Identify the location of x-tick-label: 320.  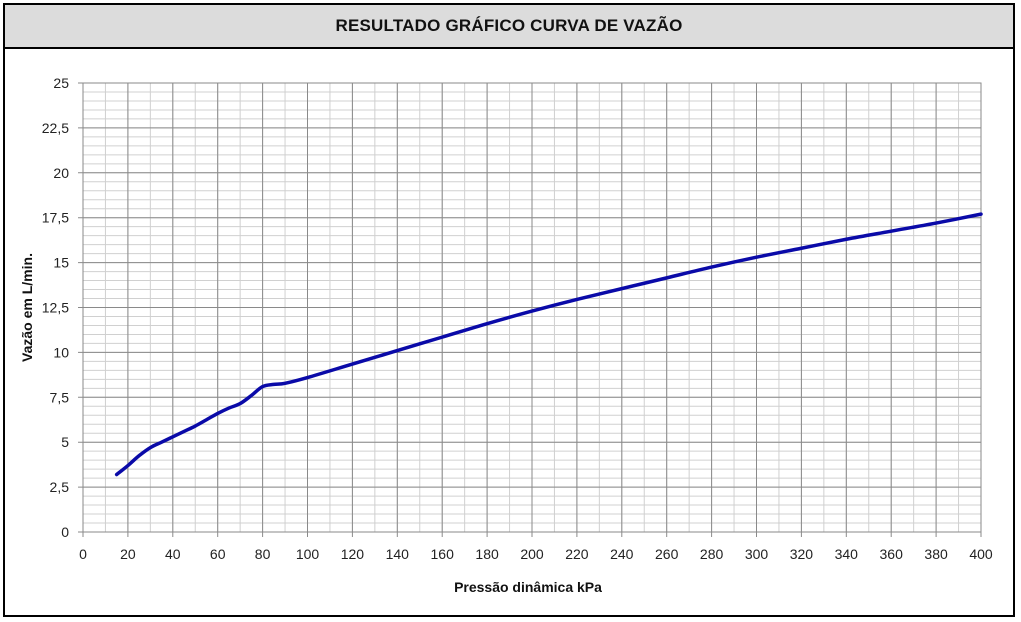
(802, 554).